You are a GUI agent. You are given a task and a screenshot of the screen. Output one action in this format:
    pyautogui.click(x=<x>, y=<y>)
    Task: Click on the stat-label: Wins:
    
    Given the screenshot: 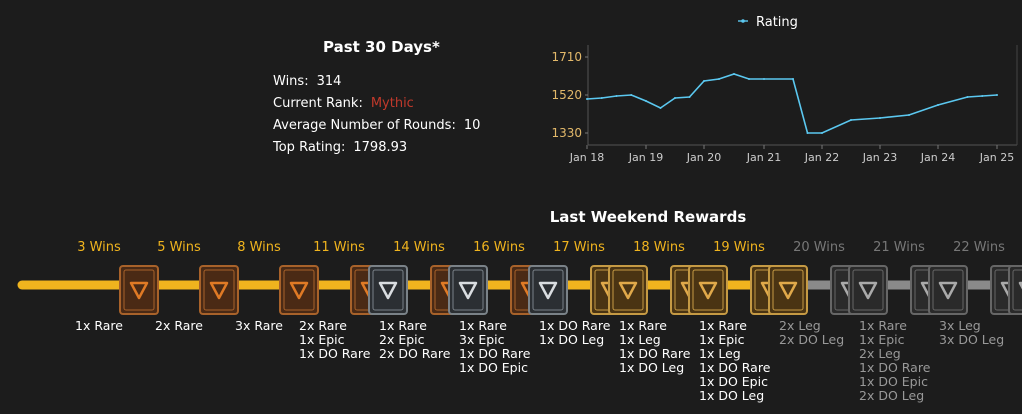 What is the action you would take?
    pyautogui.click(x=291, y=81)
    